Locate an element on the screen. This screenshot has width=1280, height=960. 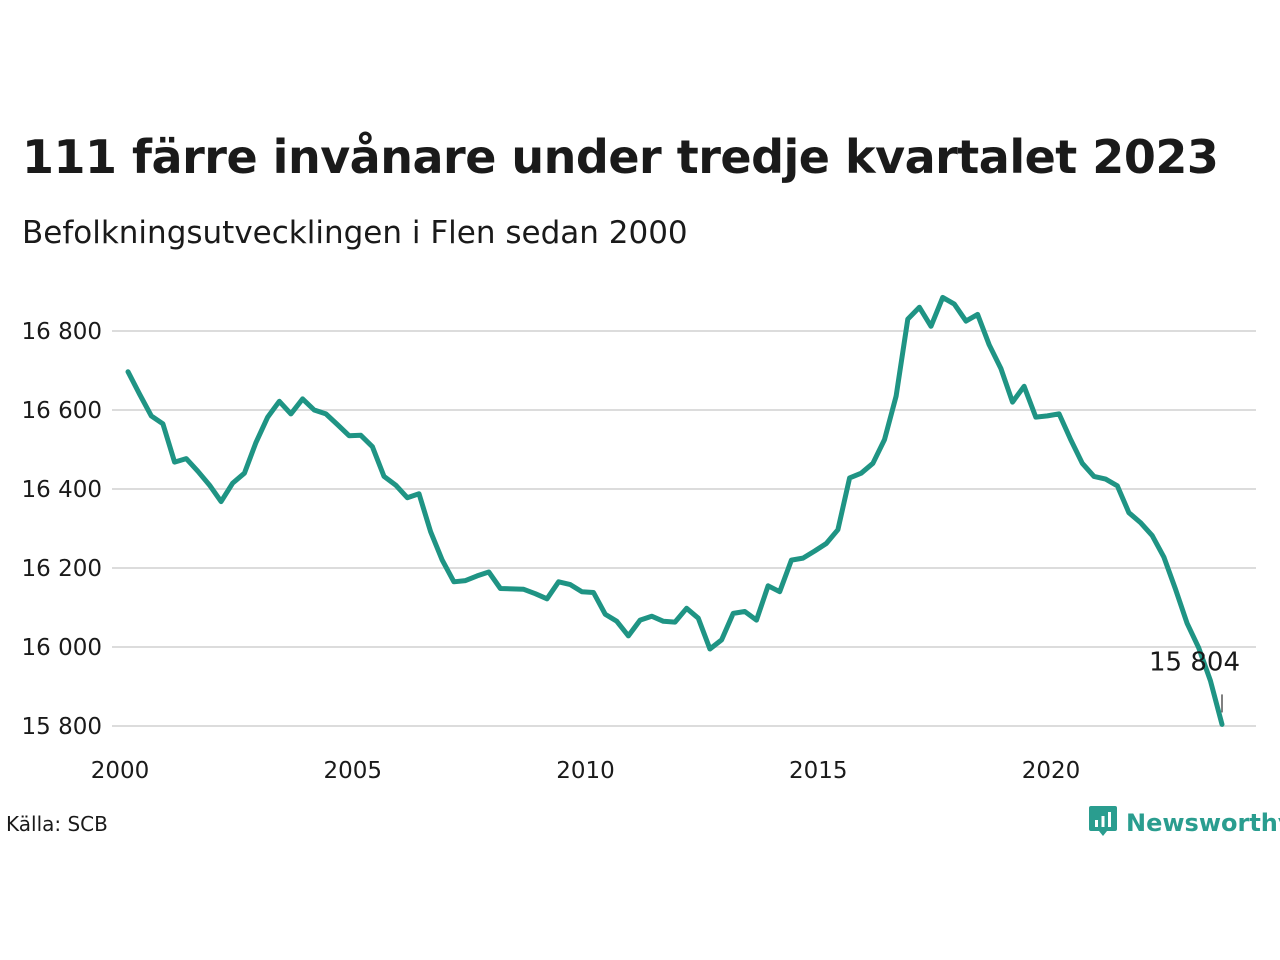
y-axis-ticks: 15 800 16 000 16 200 16 400 16 600 16 800 is located at coordinates (62, 529).